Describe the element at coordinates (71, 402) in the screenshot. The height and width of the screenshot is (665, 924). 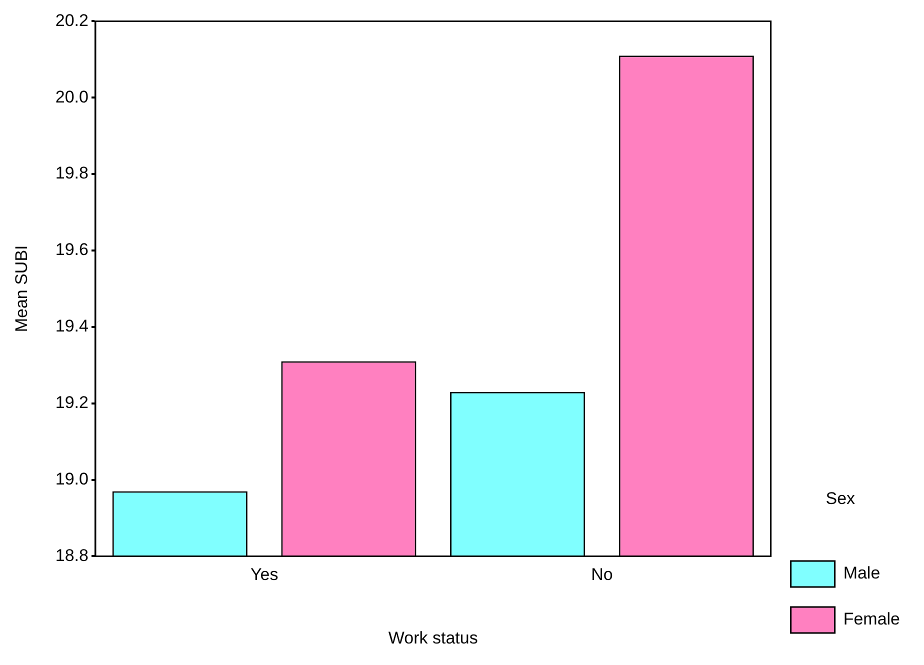
I see `y-tick-label: 19.2` at that location.